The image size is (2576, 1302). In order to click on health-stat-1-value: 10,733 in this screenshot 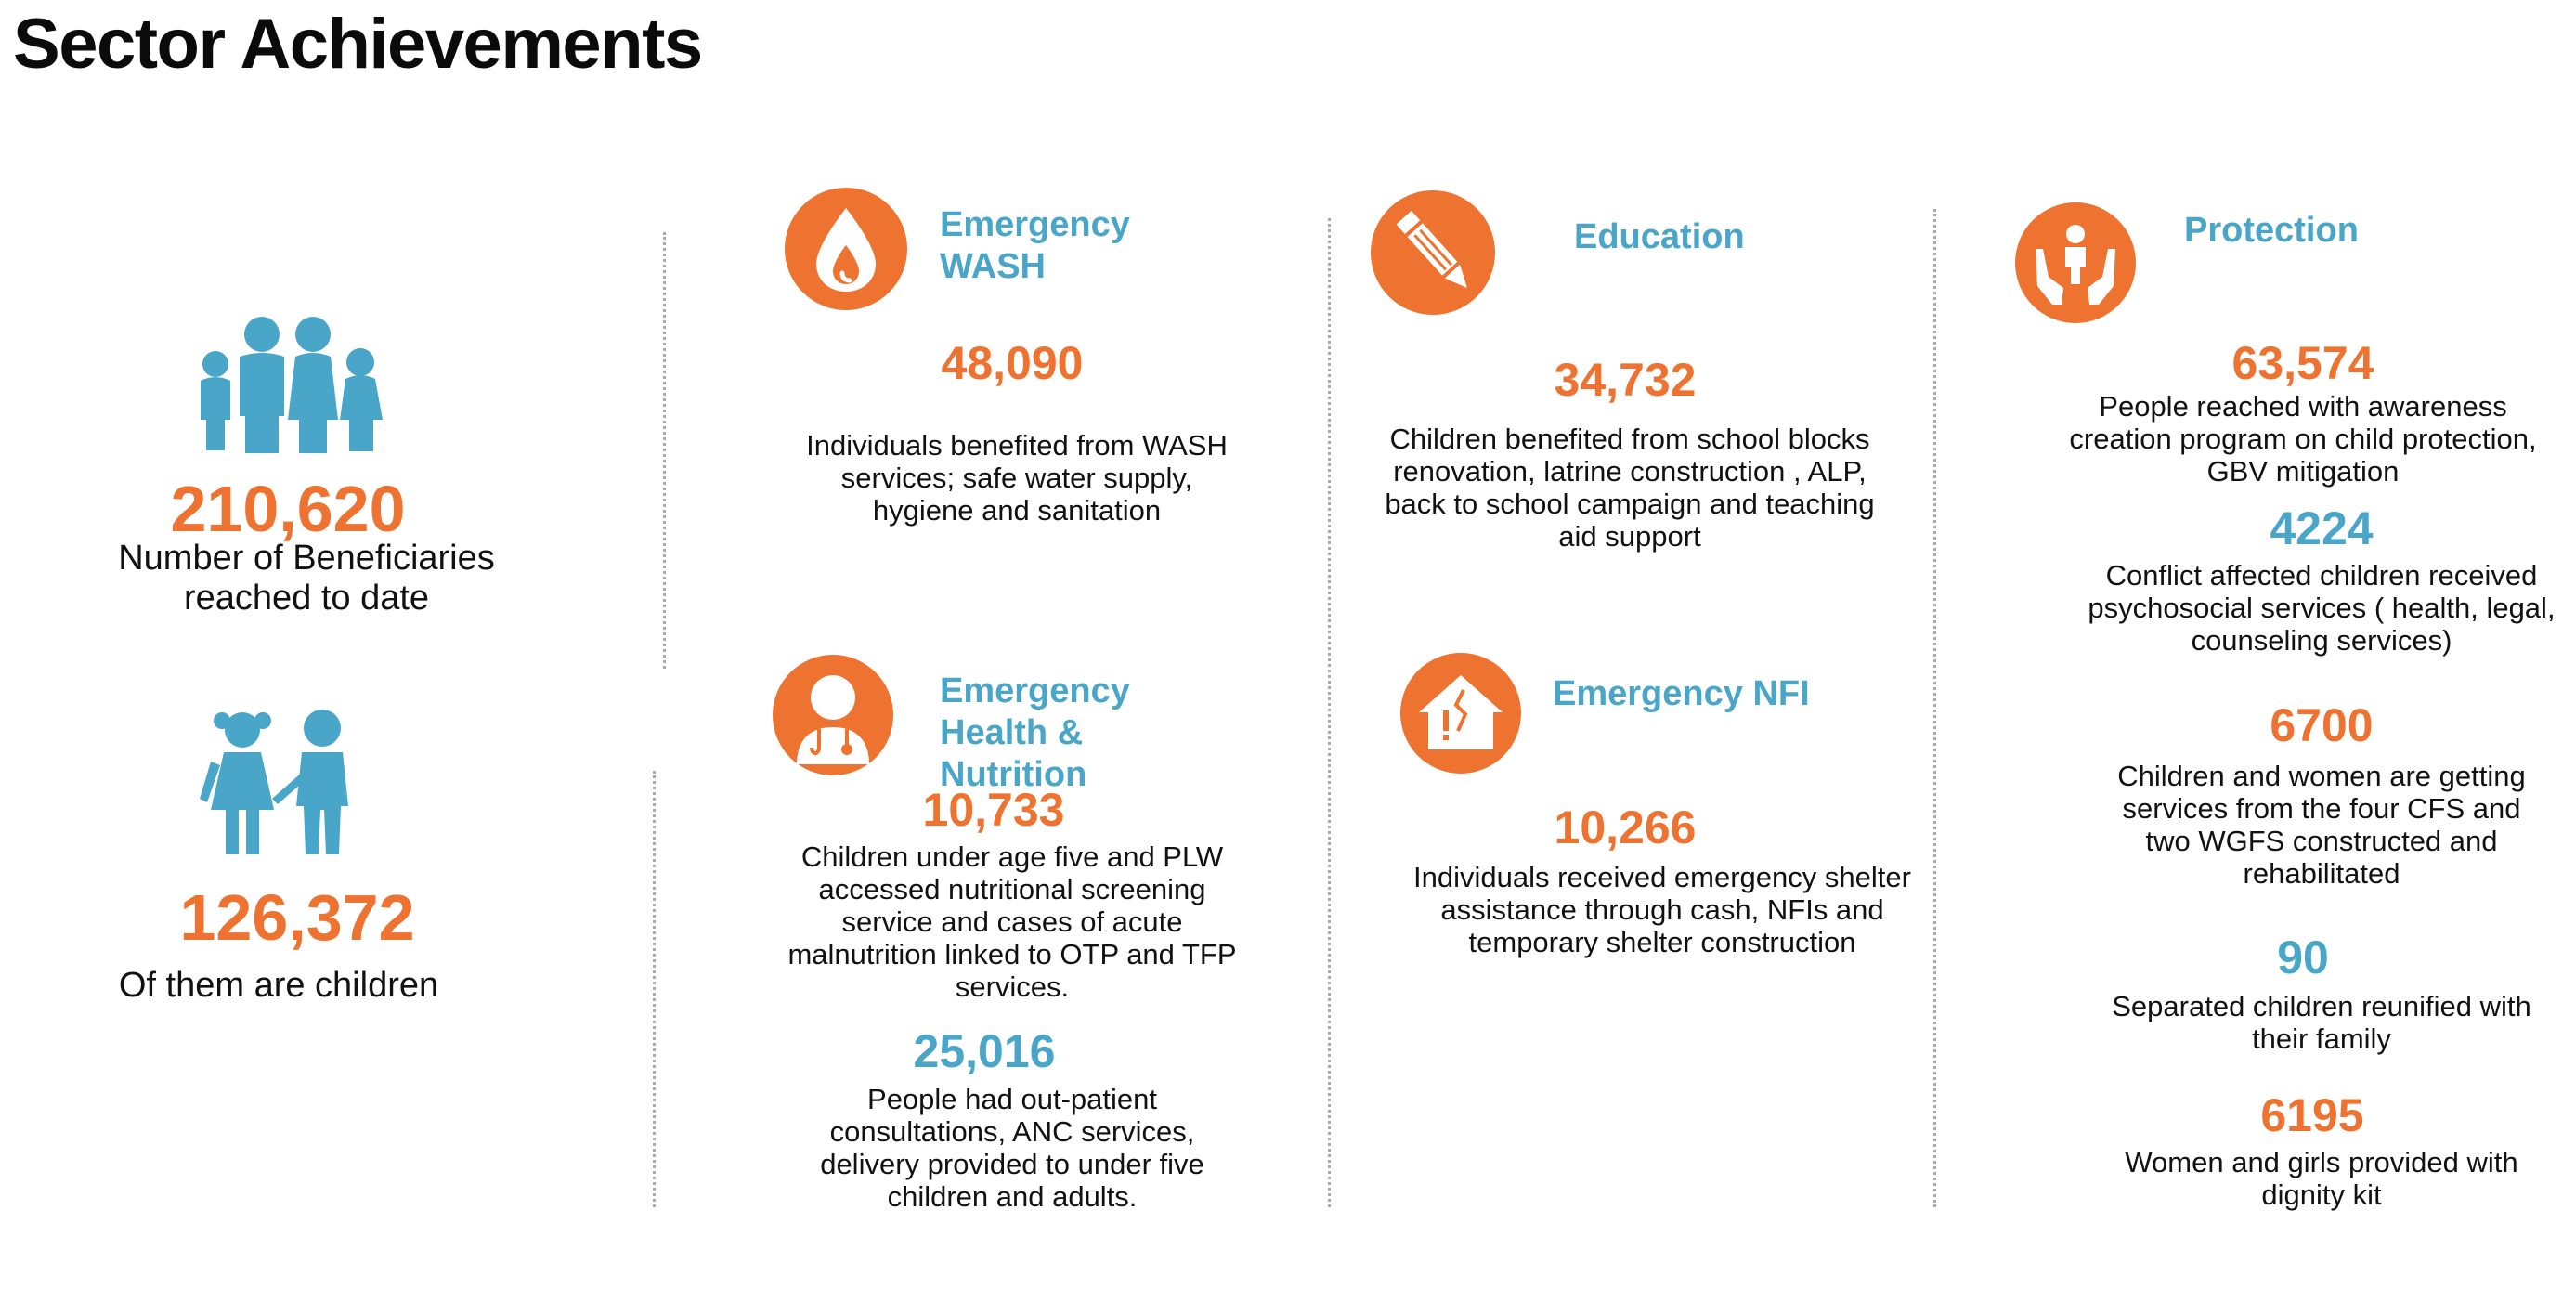, I will do `click(994, 810)`.